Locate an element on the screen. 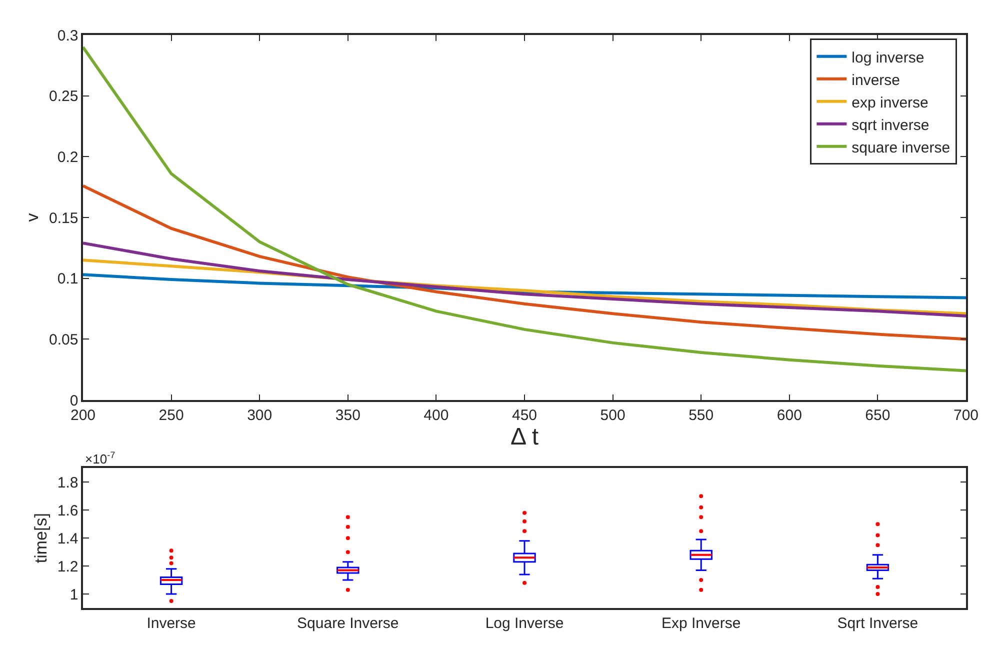 The height and width of the screenshot is (666, 991). legend-label: square inverse is located at coordinates (901, 147).